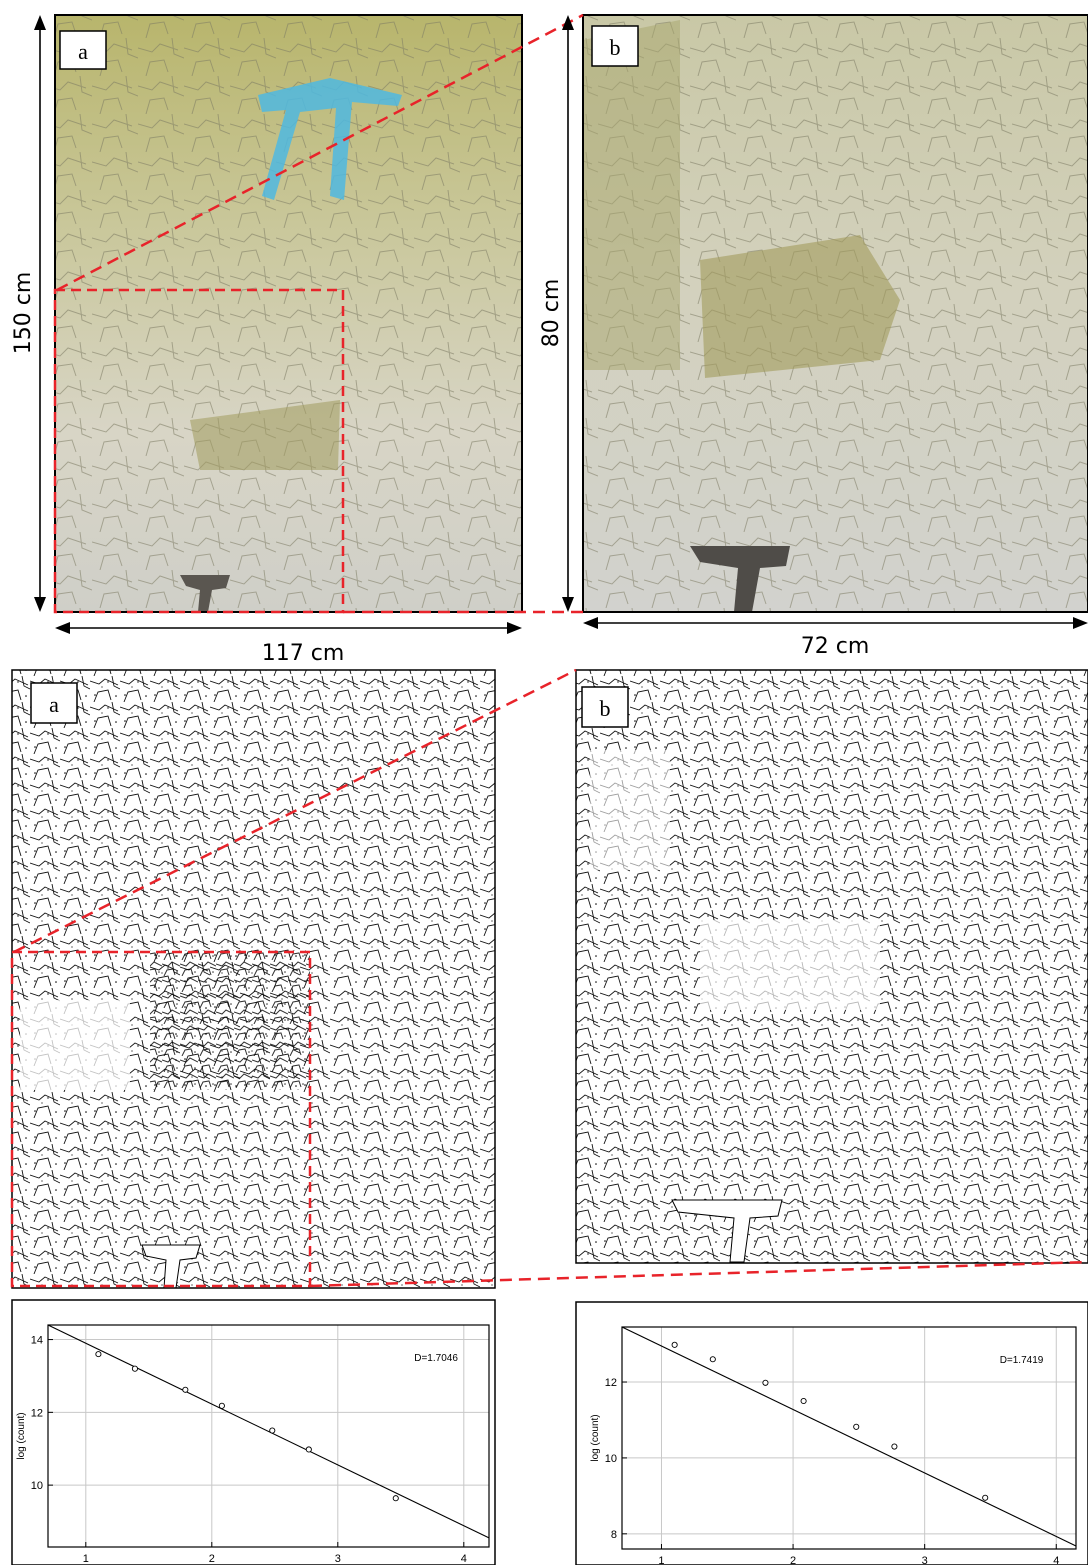  Describe the element at coordinates (698, 1274) in the screenshot. I see `connector-map-bottom` at that location.